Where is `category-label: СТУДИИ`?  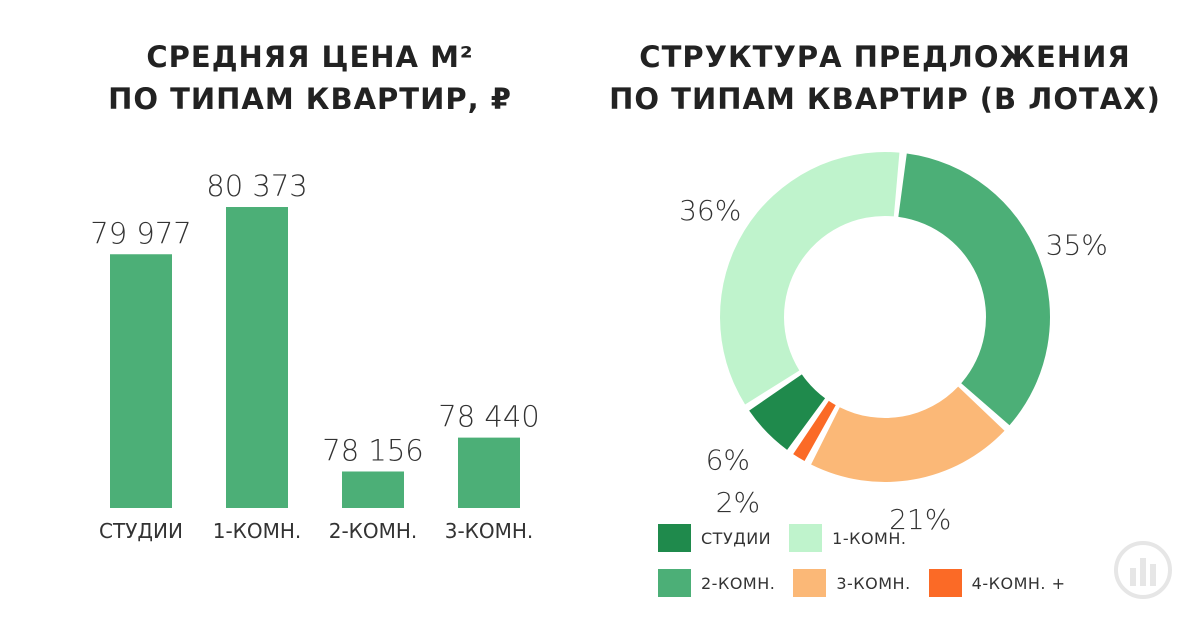 category-label: СТУДИИ is located at coordinates (141, 531).